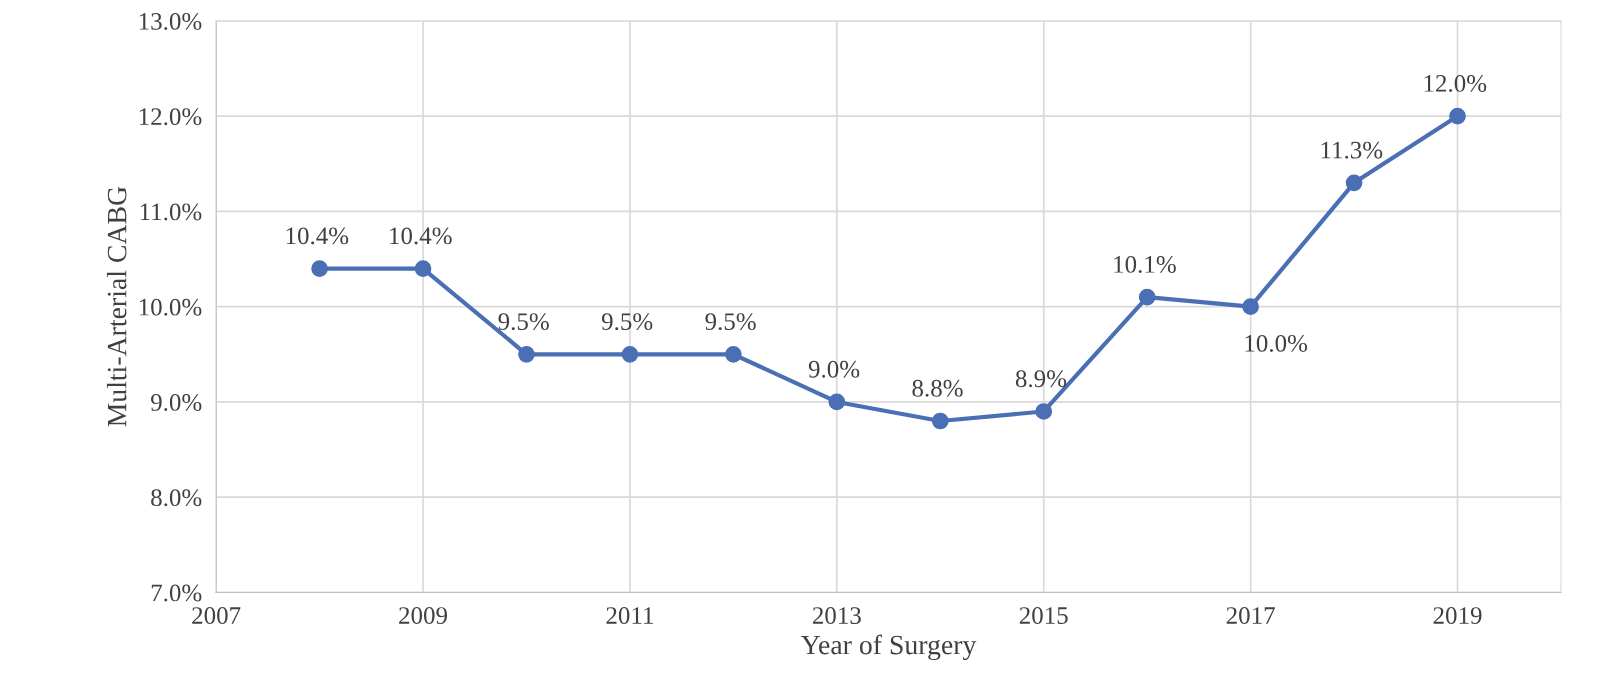 The image size is (1601, 697). What do you see at coordinates (170, 117) in the screenshot?
I see `y-tick-label: 12.0%` at bounding box center [170, 117].